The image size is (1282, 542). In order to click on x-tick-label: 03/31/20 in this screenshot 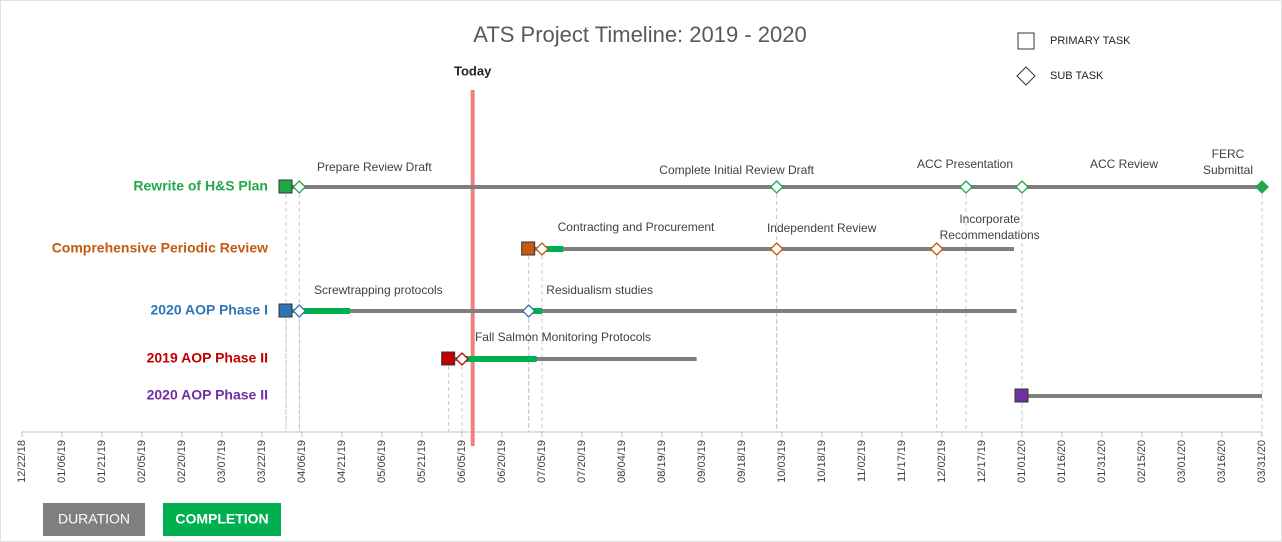, I will do `click(1262, 461)`.